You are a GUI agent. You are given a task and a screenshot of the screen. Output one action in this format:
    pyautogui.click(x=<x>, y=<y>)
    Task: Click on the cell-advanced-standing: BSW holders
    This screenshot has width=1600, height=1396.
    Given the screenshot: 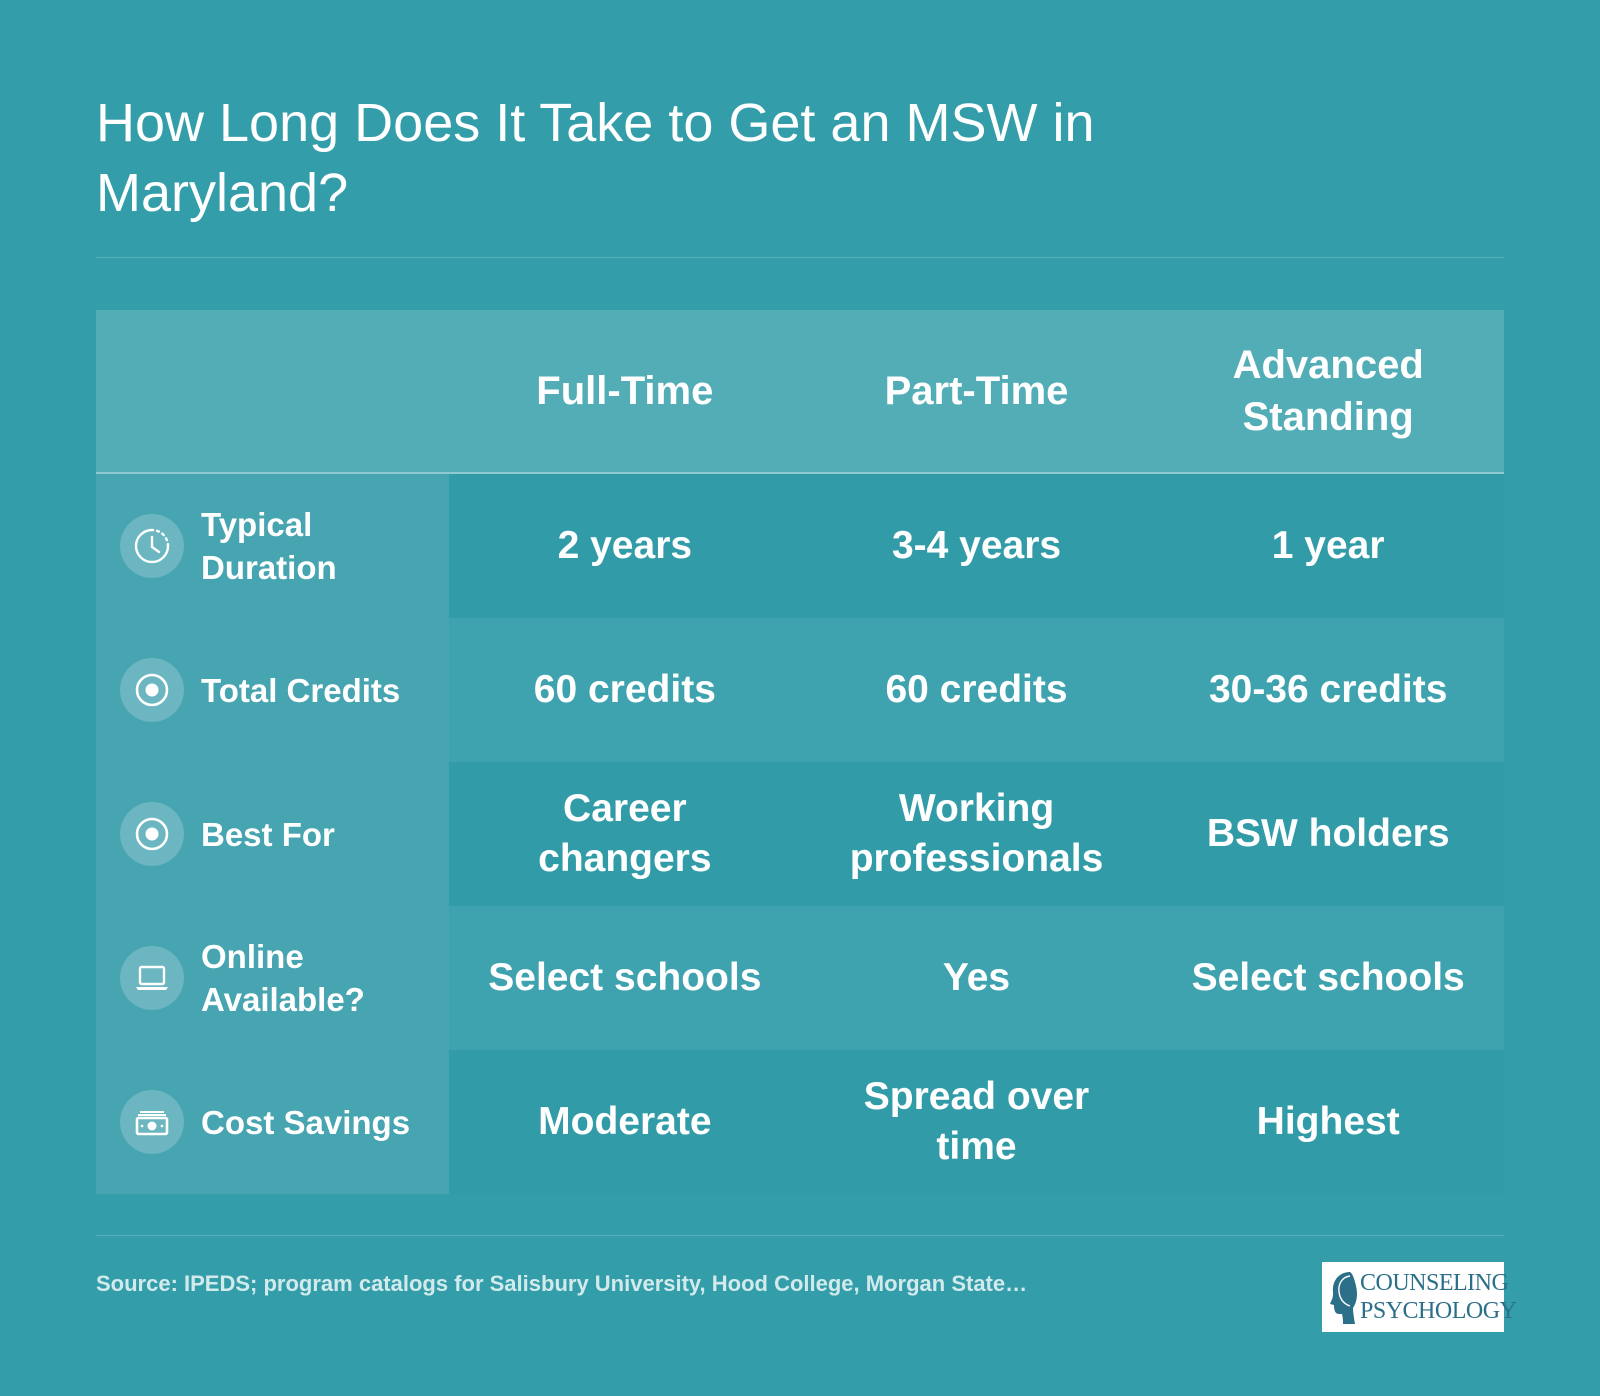 What is the action you would take?
    pyautogui.click(x=1328, y=834)
    